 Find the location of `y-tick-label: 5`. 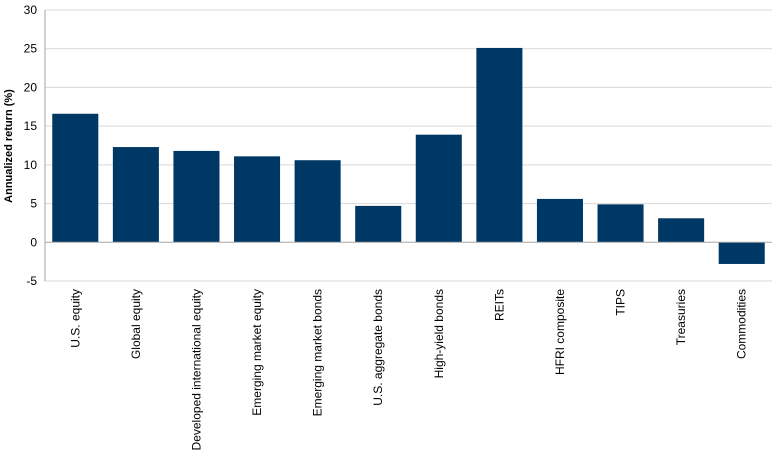

y-tick-label: 5 is located at coordinates (33, 204).